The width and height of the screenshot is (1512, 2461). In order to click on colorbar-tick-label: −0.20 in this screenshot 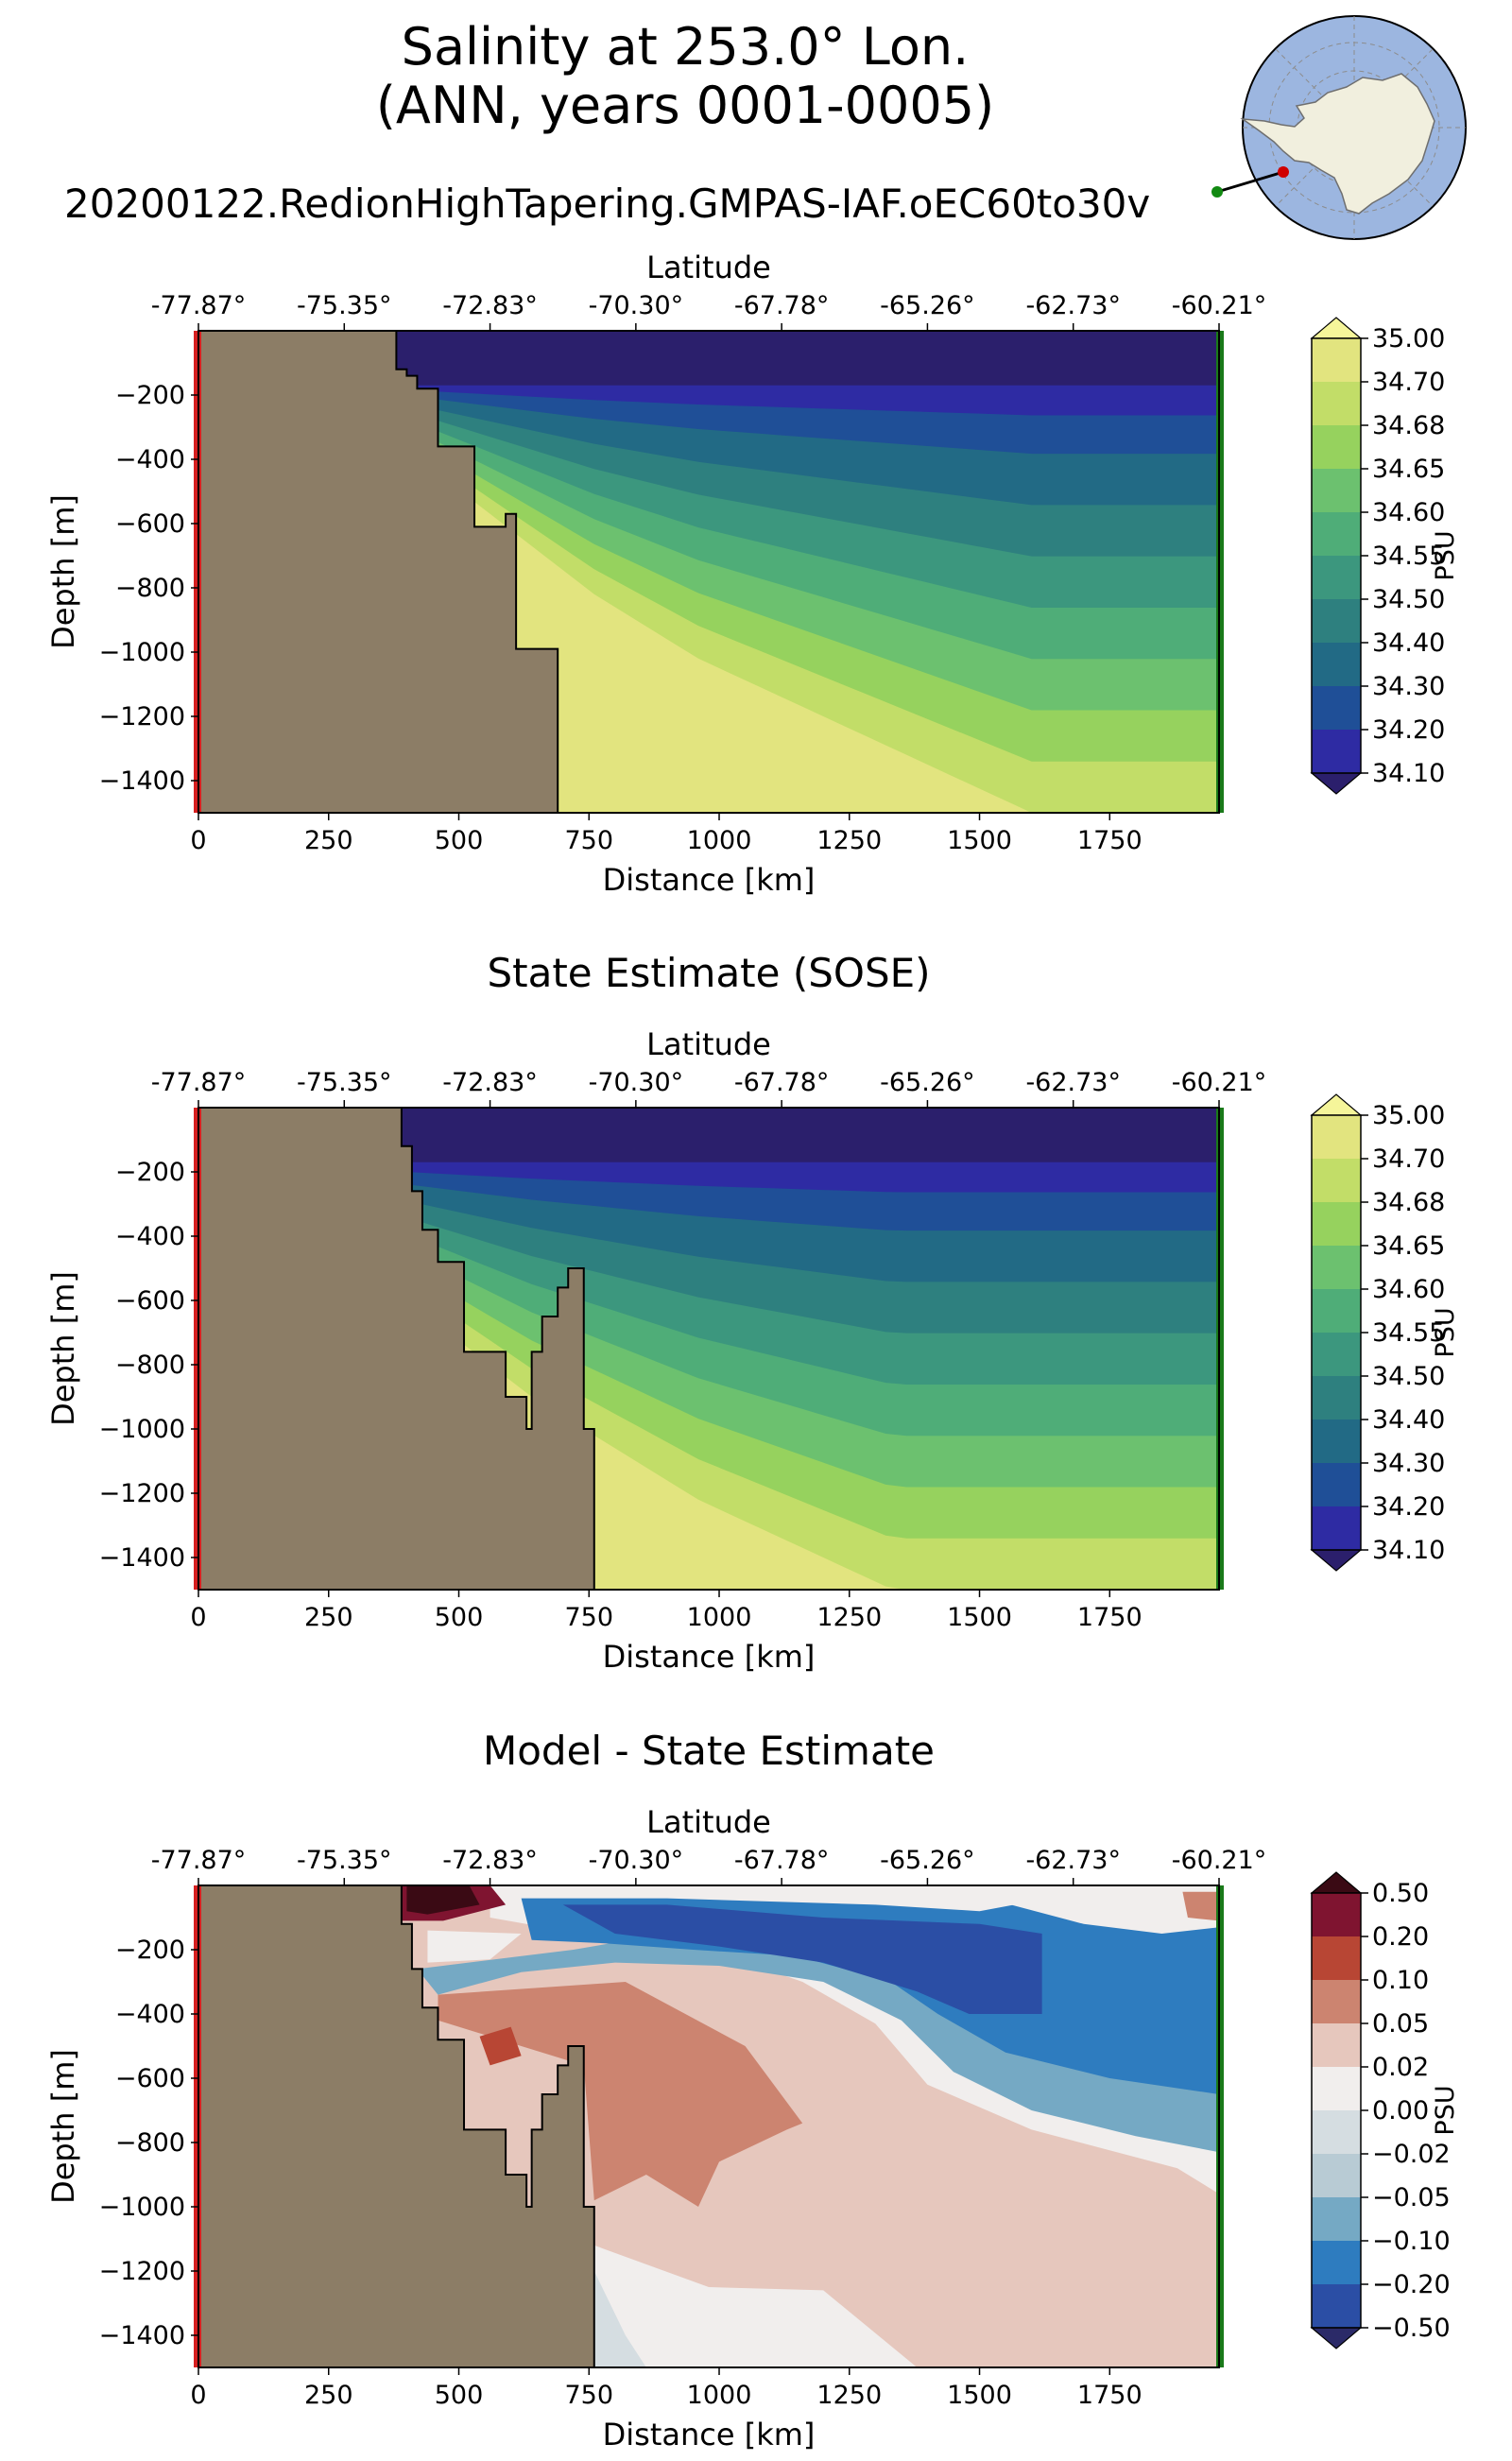, I will do `click(1411, 2284)`.